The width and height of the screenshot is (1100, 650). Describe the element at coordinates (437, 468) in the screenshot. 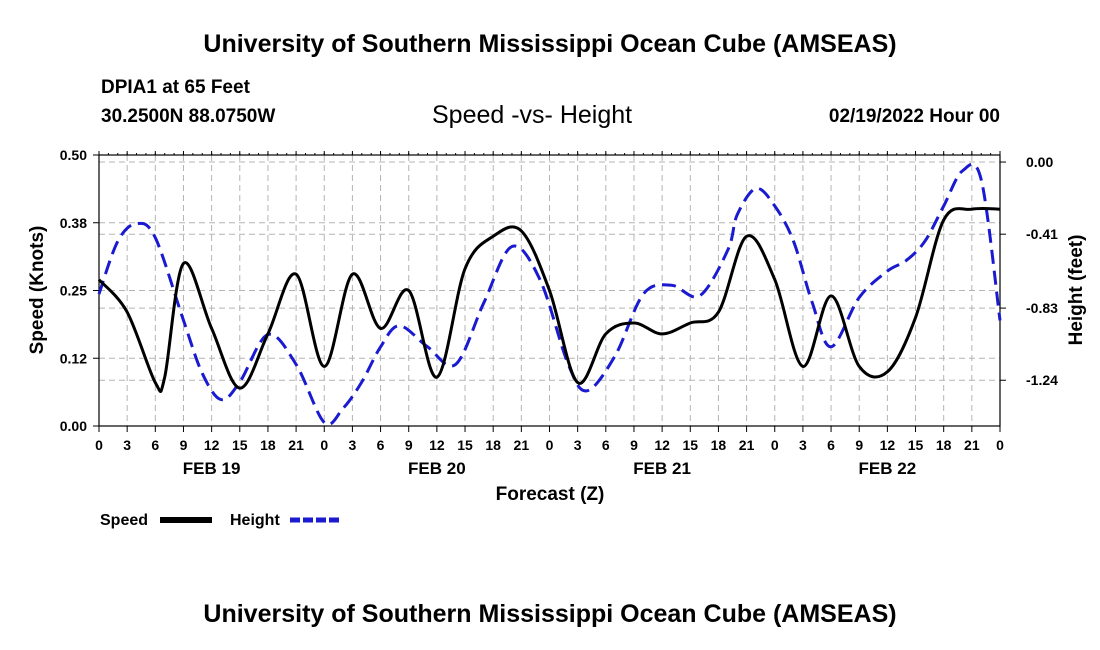

I see `date-label: FEB 20` at that location.